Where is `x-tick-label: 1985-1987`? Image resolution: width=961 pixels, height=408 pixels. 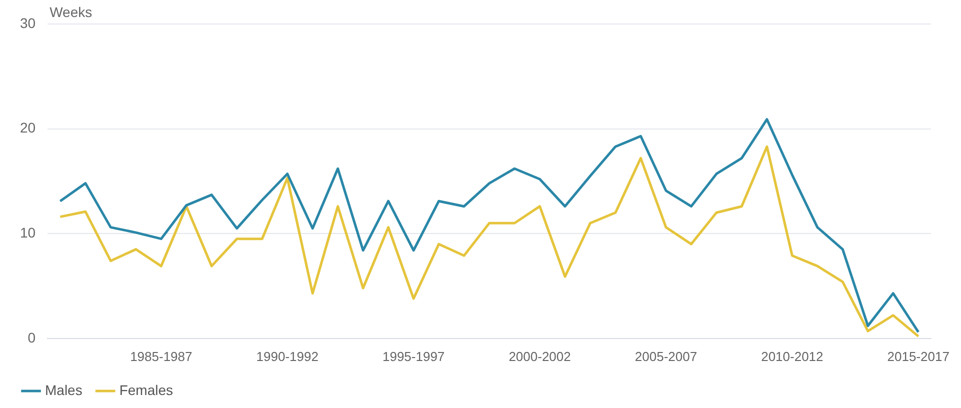
x-tick-label: 1985-1987 is located at coordinates (161, 356).